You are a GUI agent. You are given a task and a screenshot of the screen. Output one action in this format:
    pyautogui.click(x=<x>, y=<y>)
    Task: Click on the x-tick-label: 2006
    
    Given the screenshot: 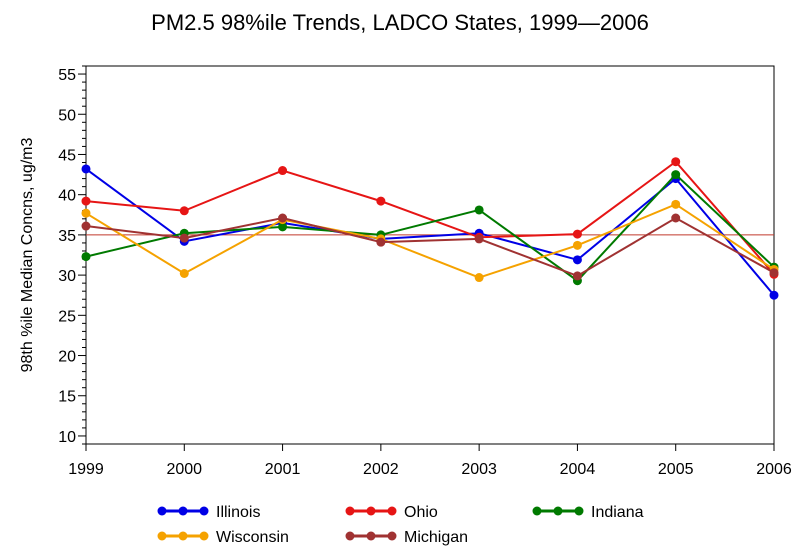 What is the action you would take?
    pyautogui.click(x=774, y=469)
    